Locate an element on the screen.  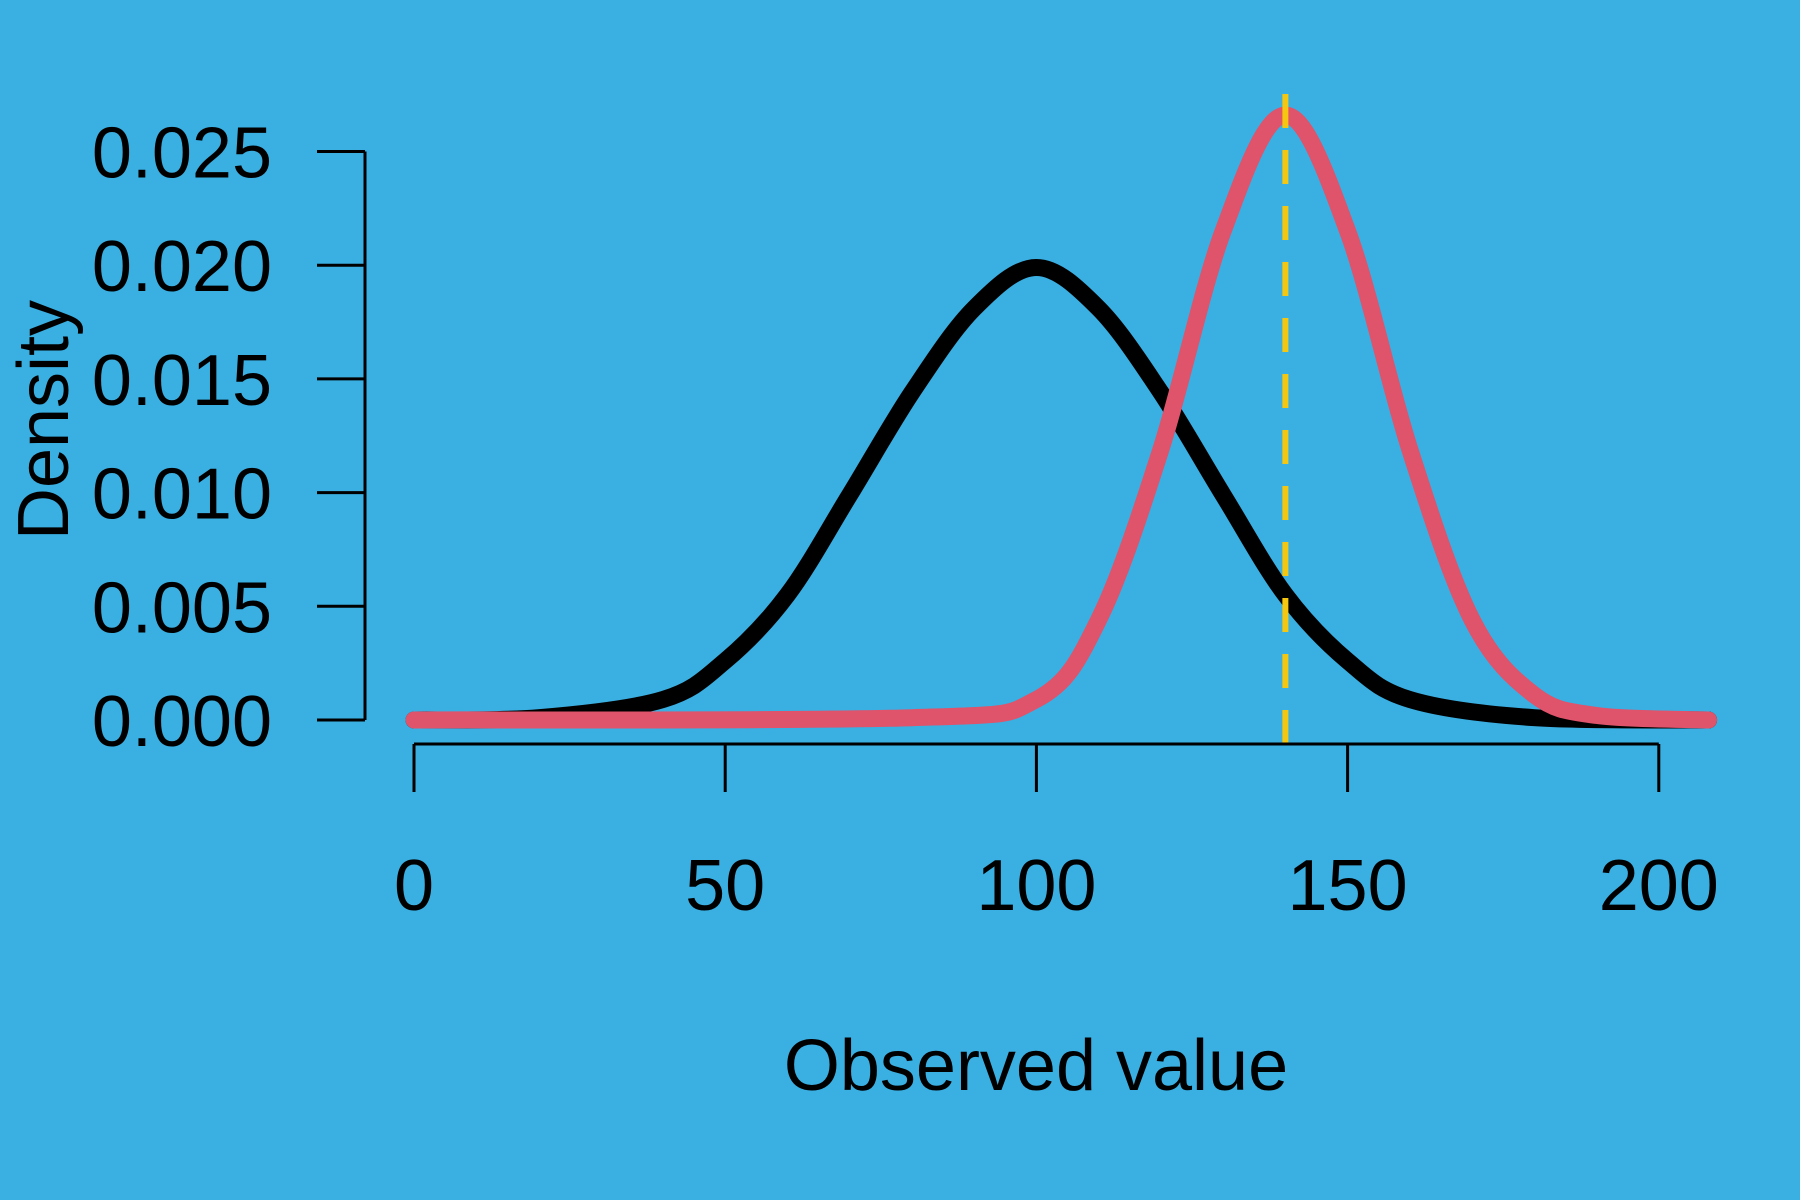
y-tick-label: 0.000 is located at coordinates (182, 722).